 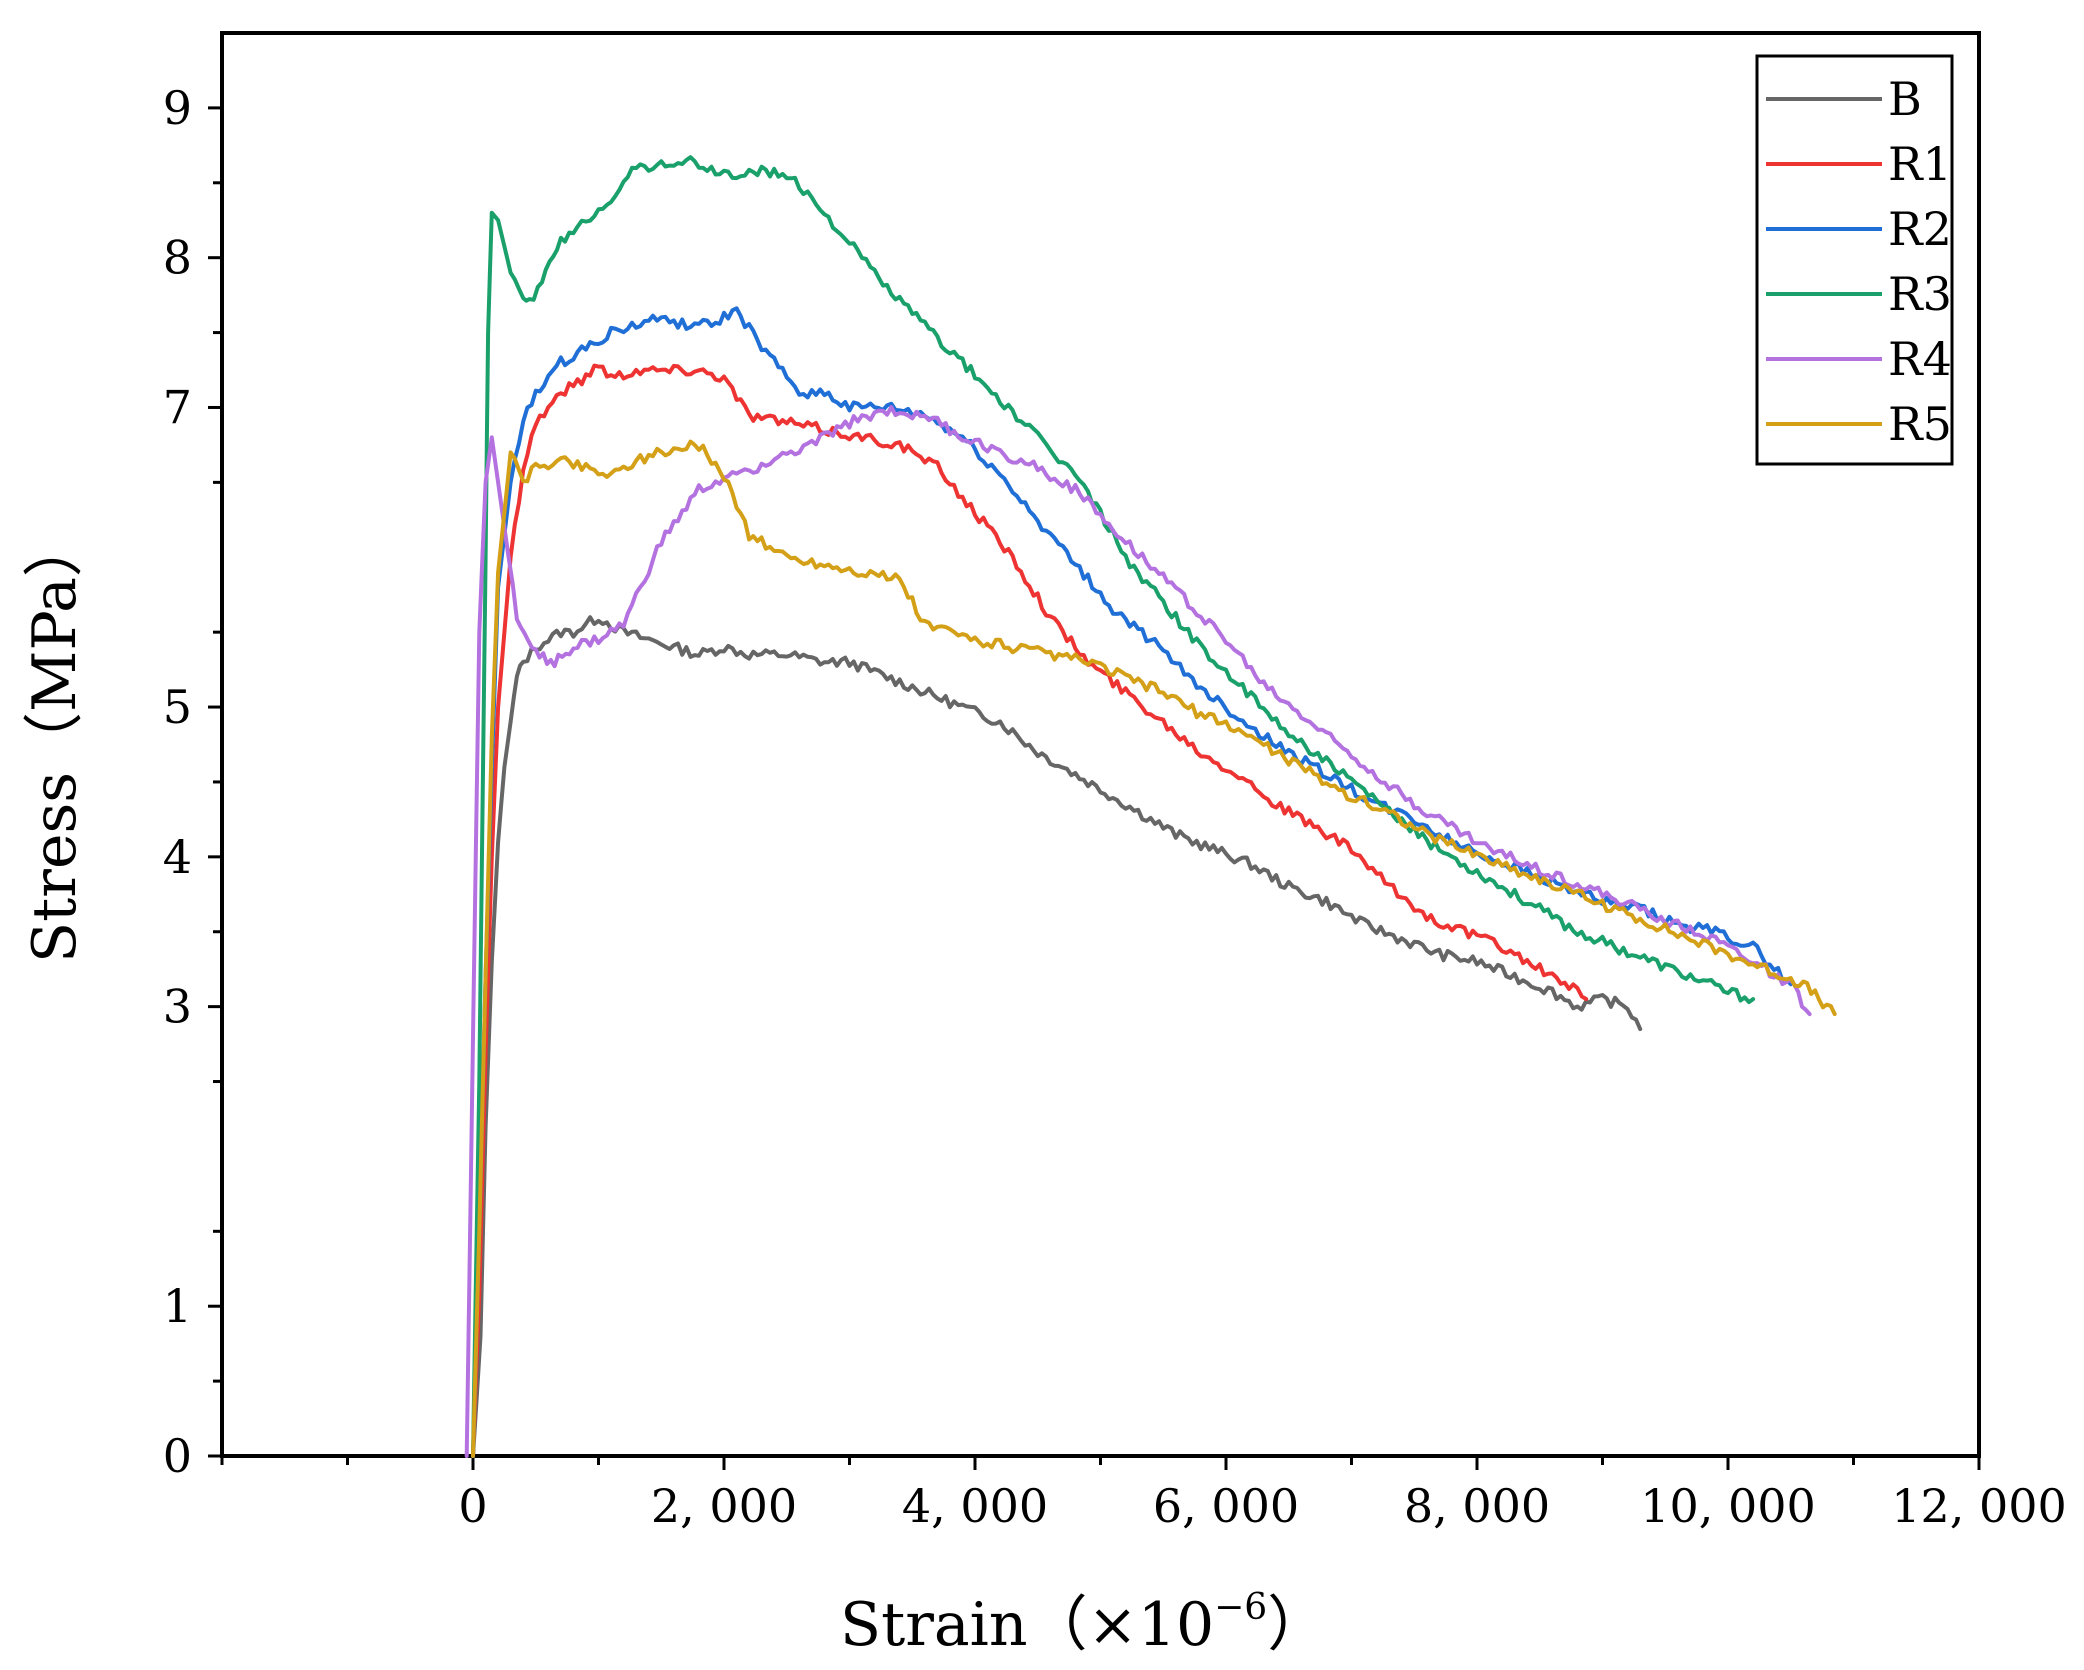 What do you see at coordinates (177, 707) in the screenshot?
I see `y-tick-label: 5` at bounding box center [177, 707].